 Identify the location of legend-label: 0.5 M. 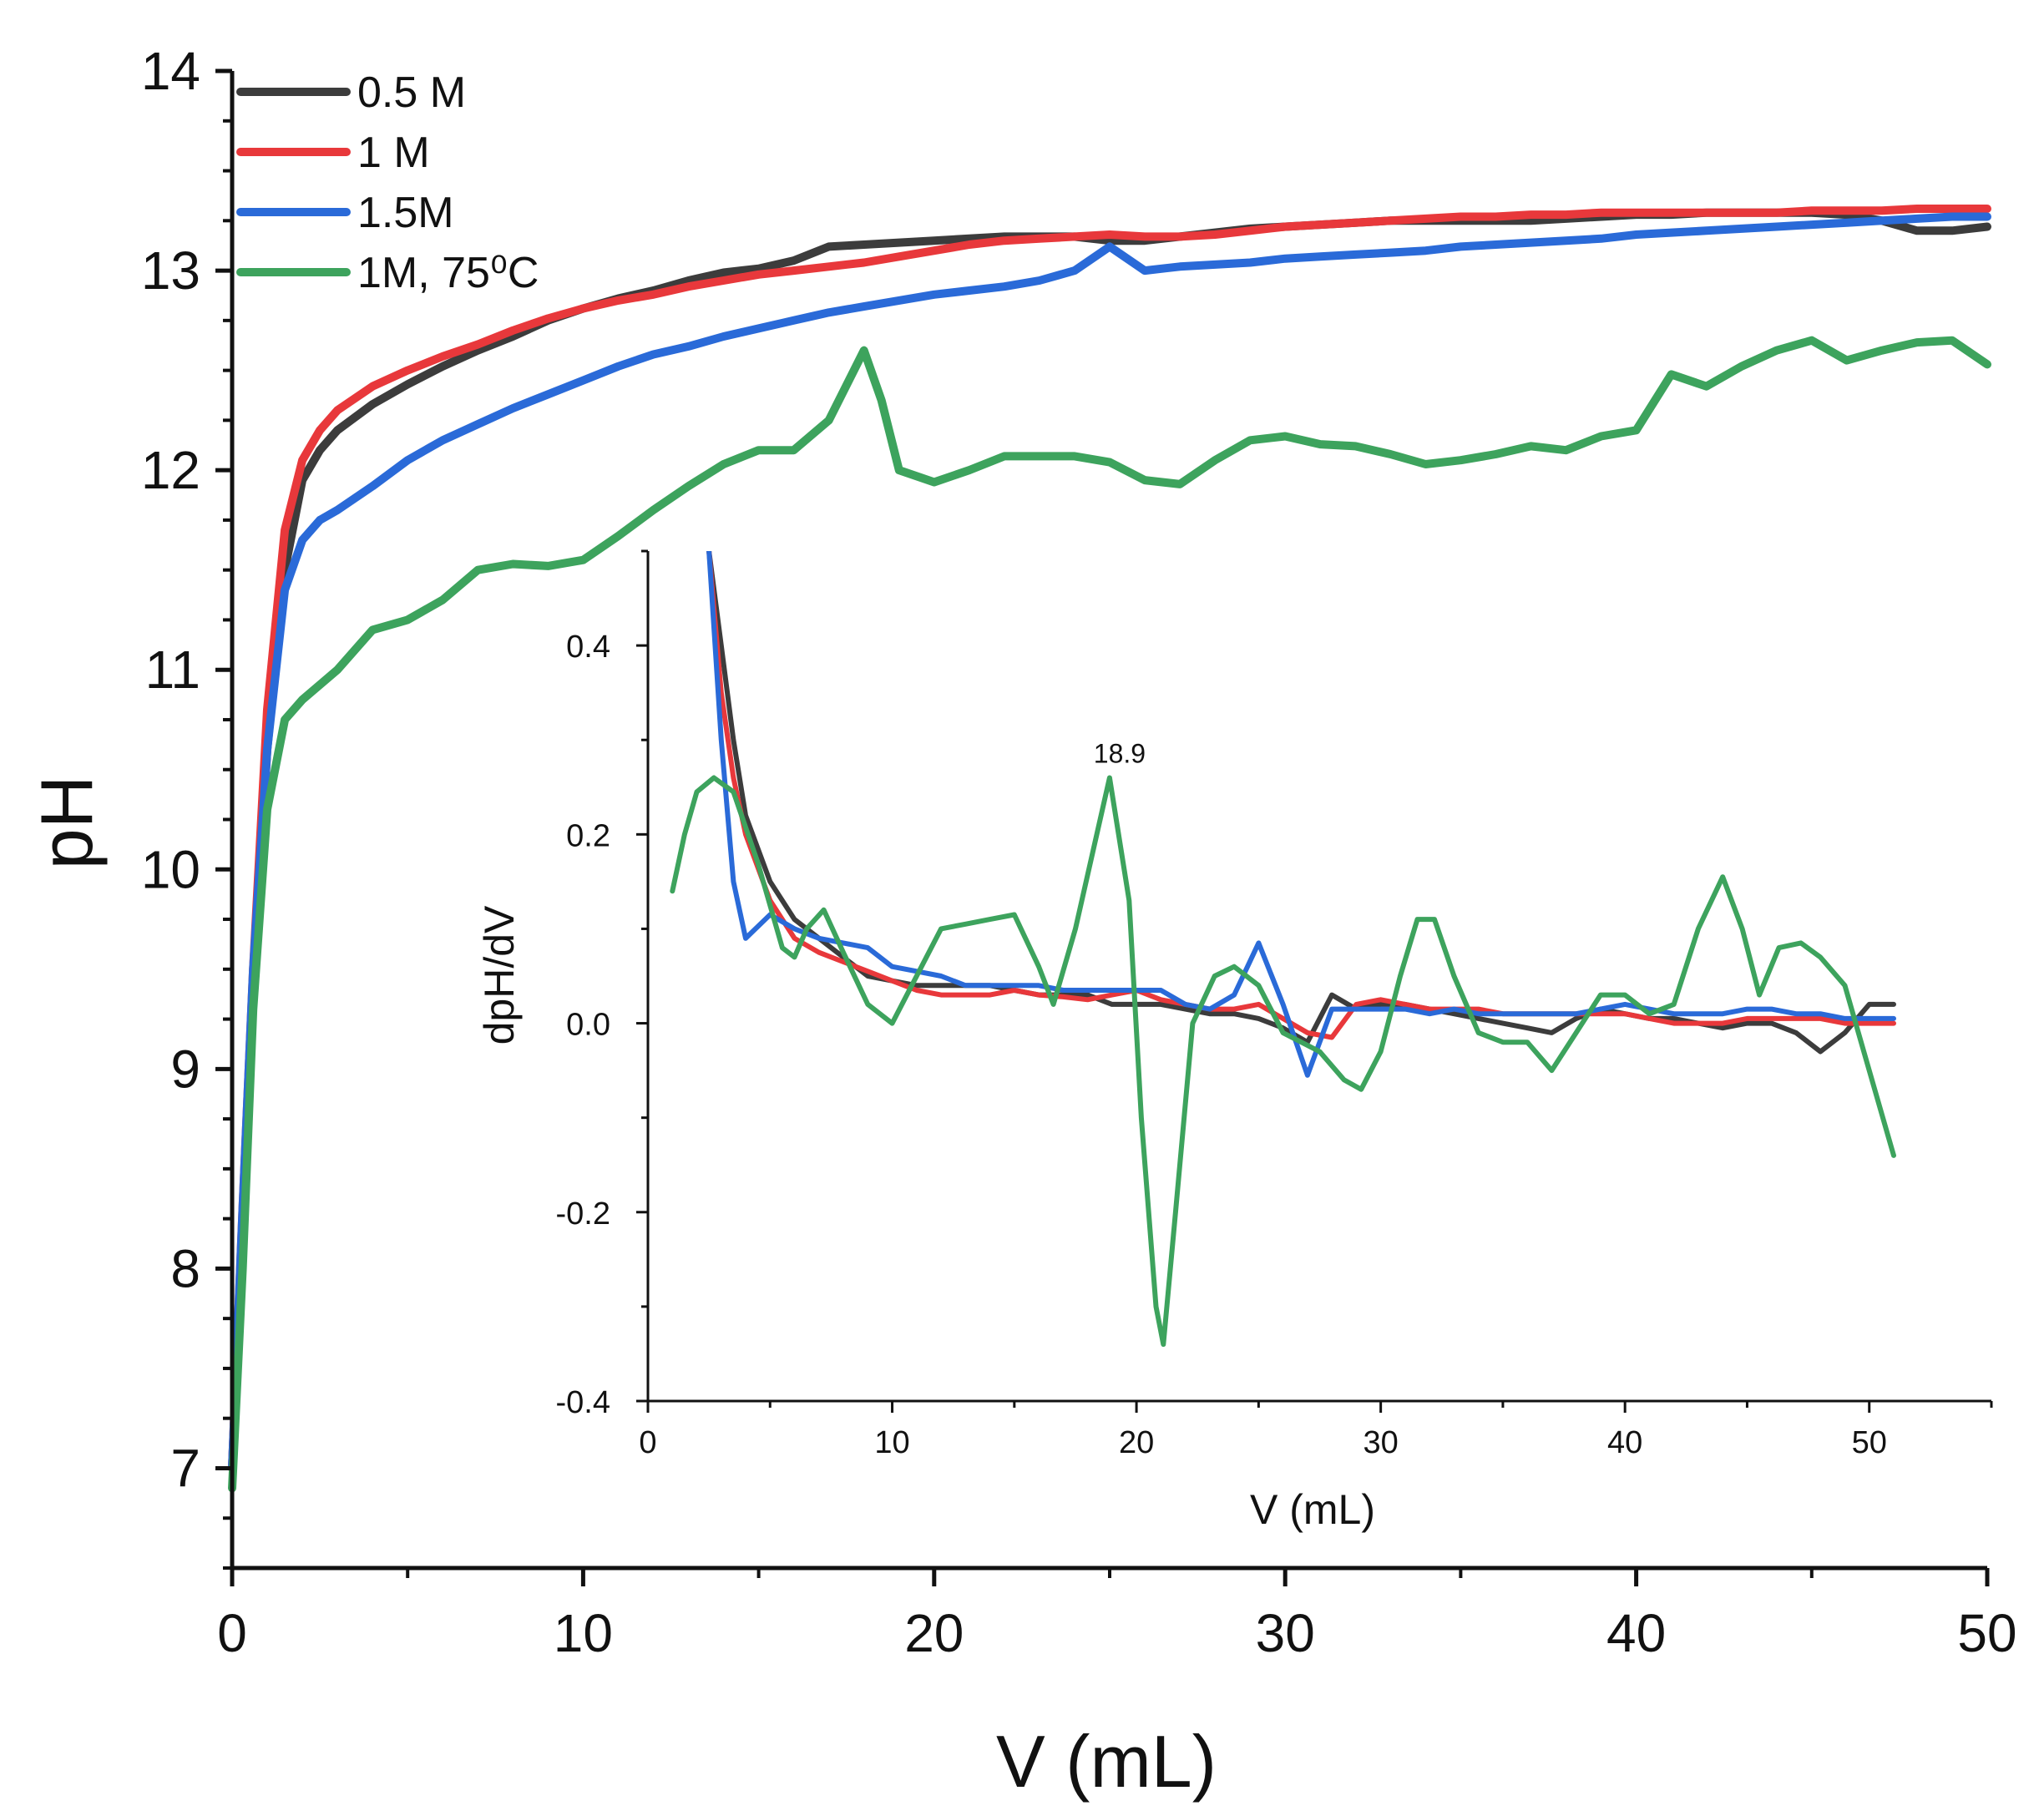
(411, 92).